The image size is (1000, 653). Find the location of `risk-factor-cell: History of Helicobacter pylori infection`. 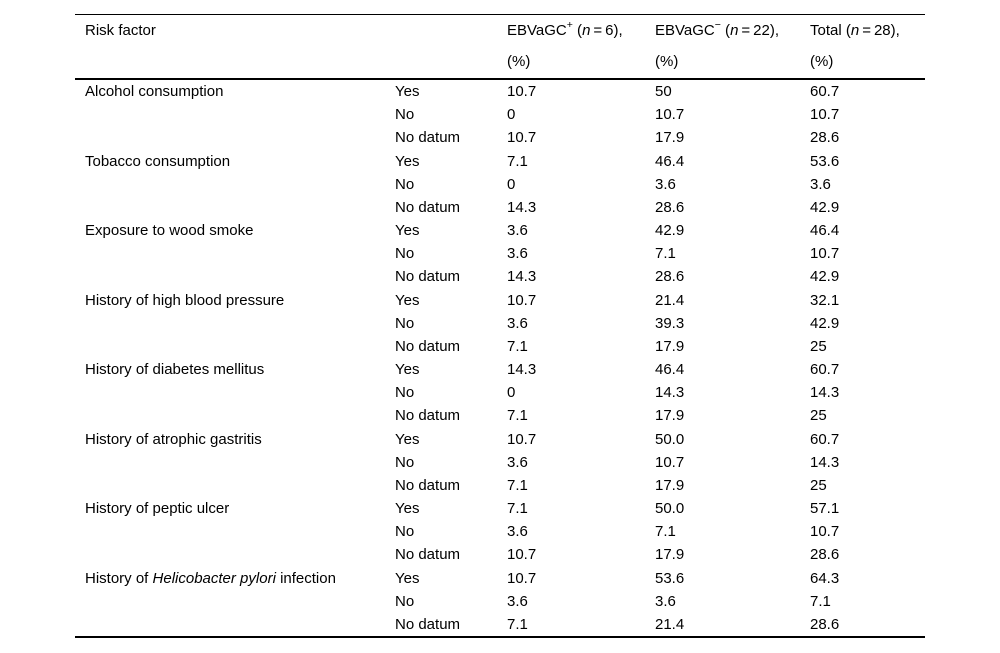

risk-factor-cell: History of Helicobacter pylori infection is located at coordinates (210, 578).